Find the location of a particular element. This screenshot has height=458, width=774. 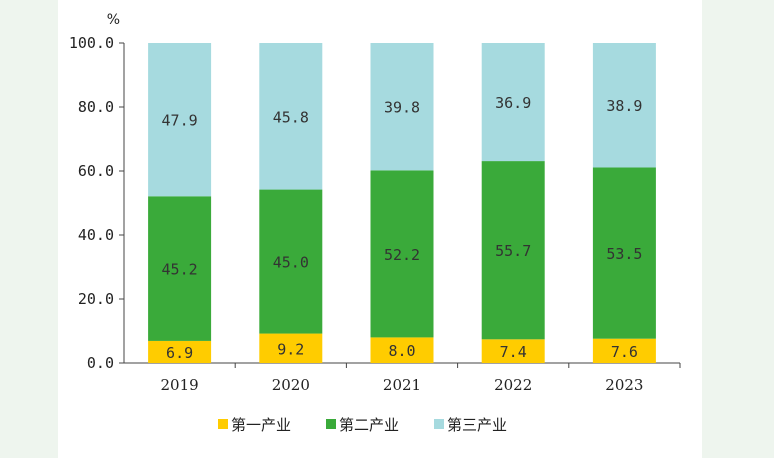

data-label: 9.2 is located at coordinates (290, 349).